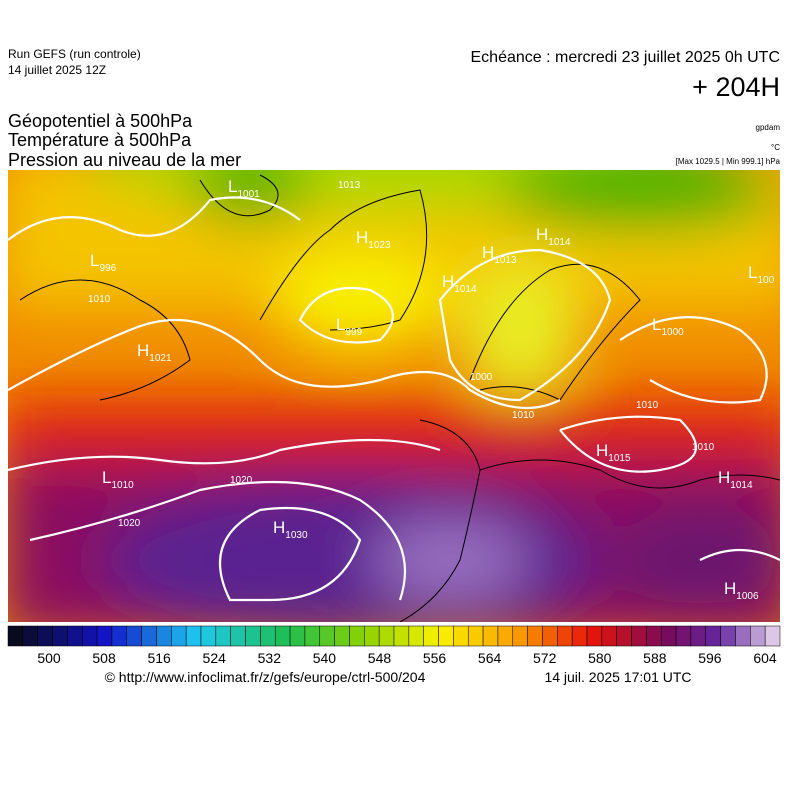  Describe the element at coordinates (619, 458) in the screenshot. I see `center-value: 1015` at that location.